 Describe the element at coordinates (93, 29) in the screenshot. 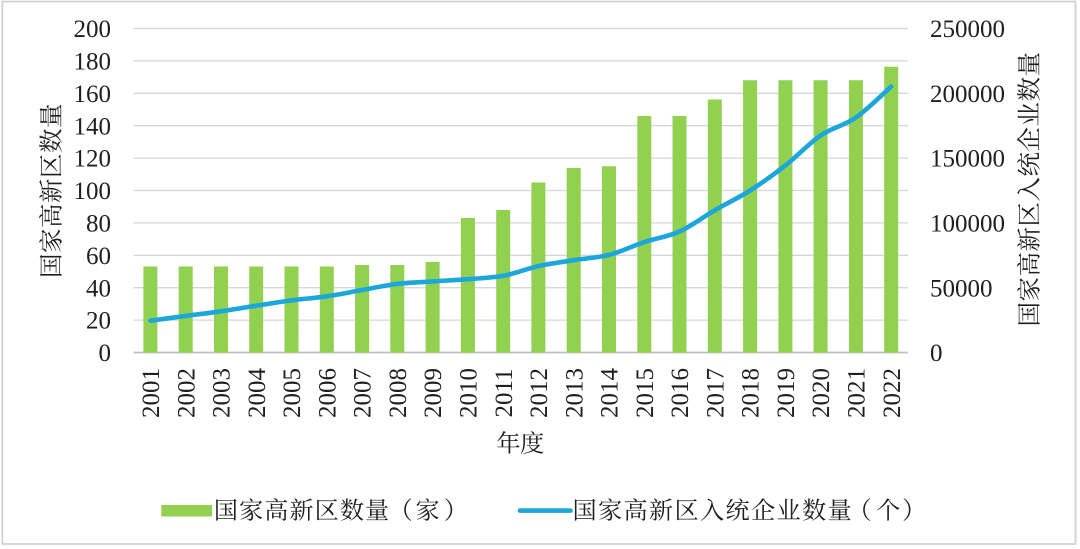

I see `svg-text: 200` at that location.